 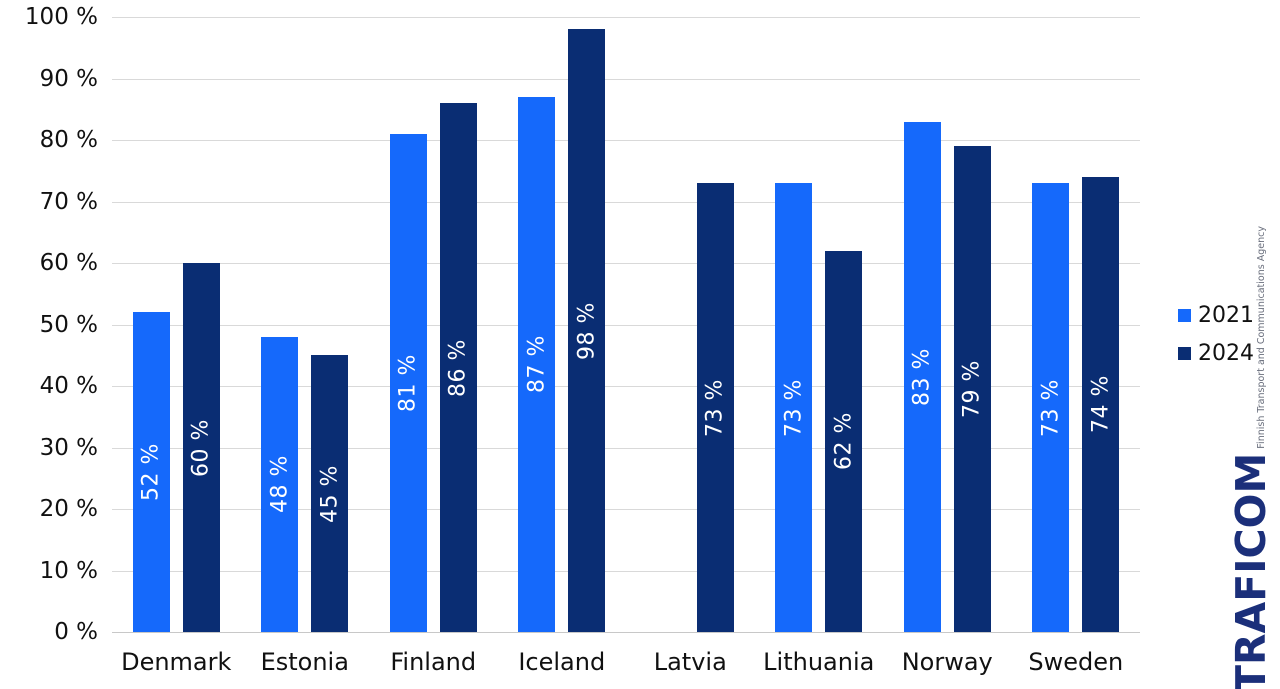 I want to click on x-category-label: Estonia, so click(x=304, y=662).